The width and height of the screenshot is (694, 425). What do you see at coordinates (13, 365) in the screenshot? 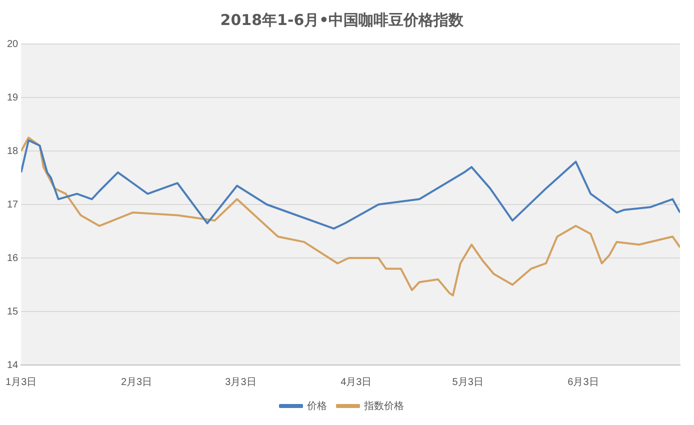
I see `y-tick-label: 14` at bounding box center [13, 365].